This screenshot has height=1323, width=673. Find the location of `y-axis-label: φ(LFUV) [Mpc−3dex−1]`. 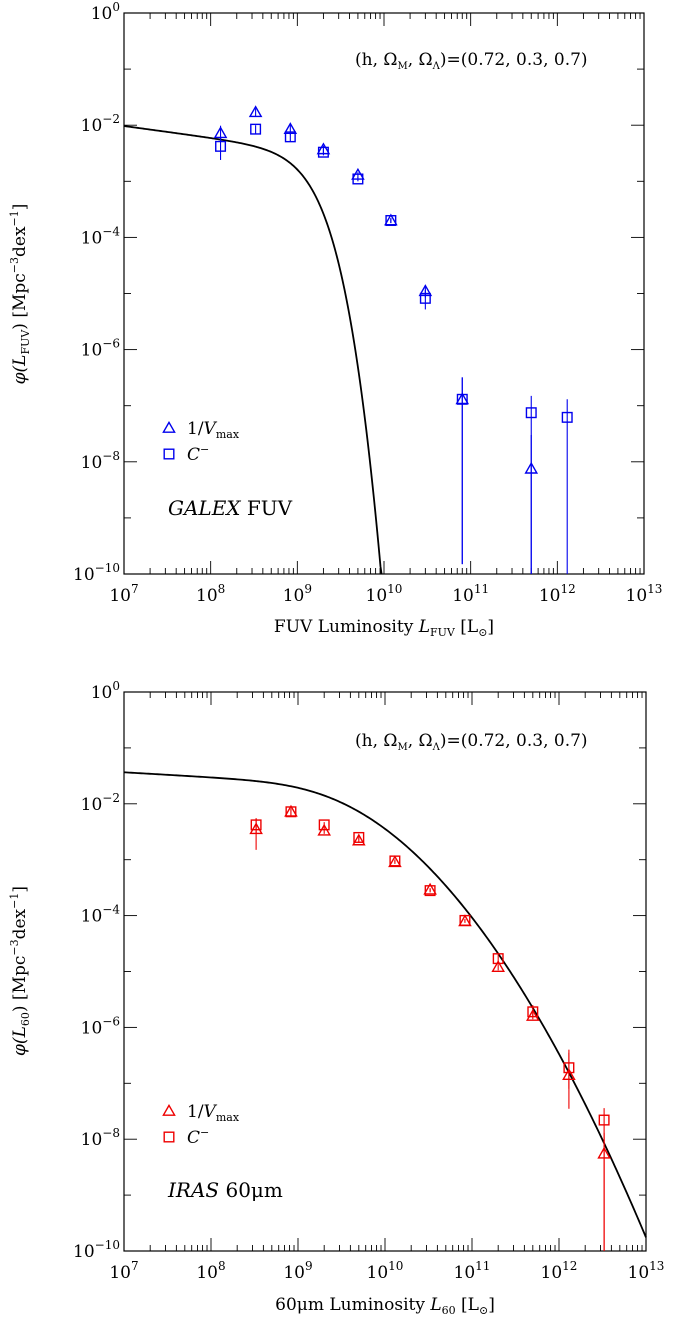

y-axis-label: φ(LFUV) [Mpc−3dex−1] is located at coordinates (20, 294).